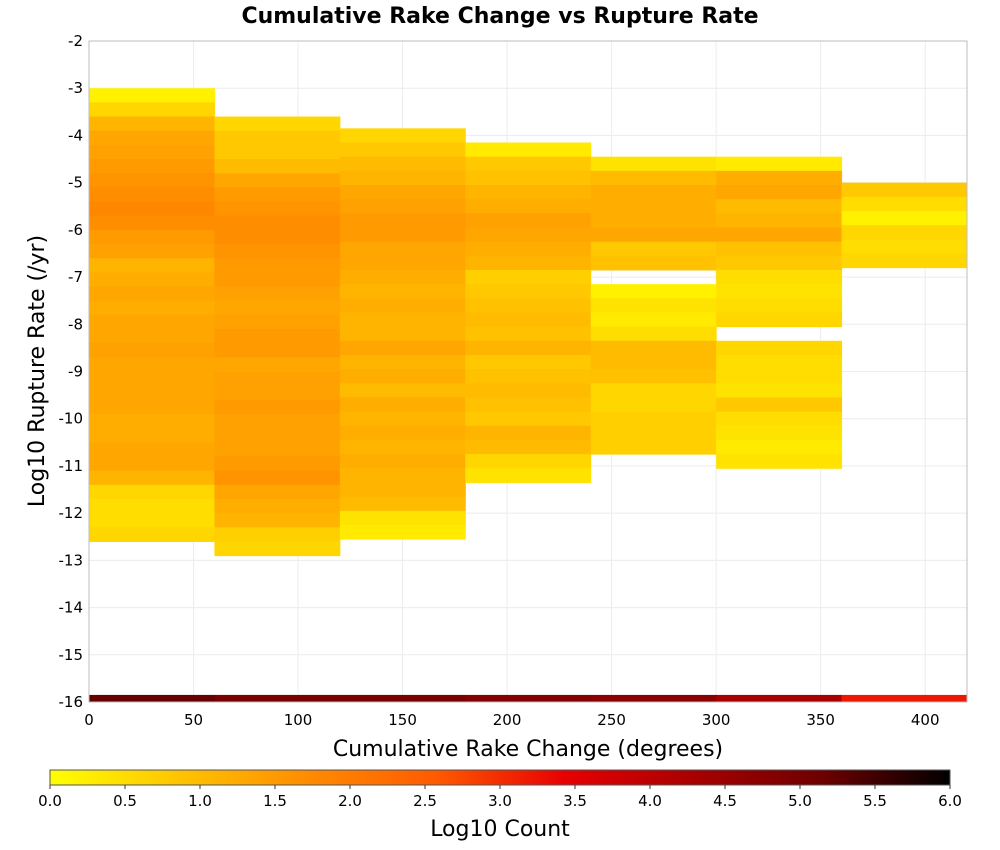  Describe the element at coordinates (507, 720) in the screenshot. I see `x-tick-label: 200` at that location.